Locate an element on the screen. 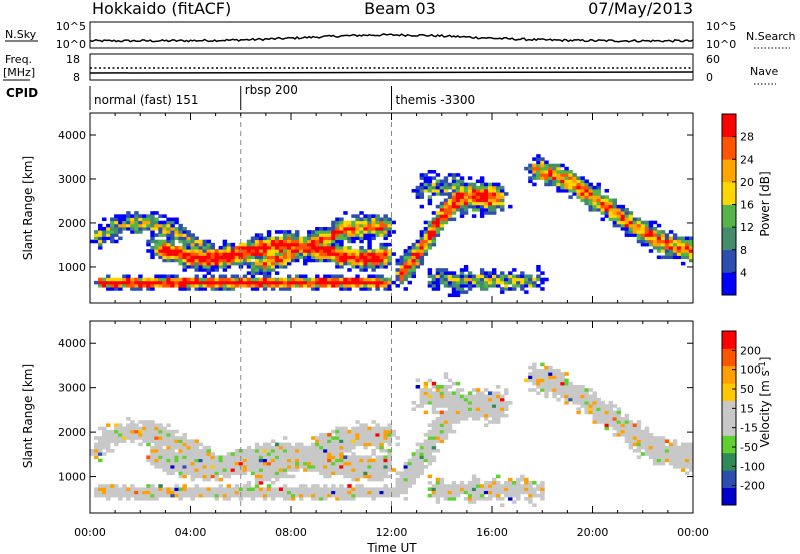 Image resolution: width=800 pixels, height=554 pixels. nave-tick-top: 60 is located at coordinates (713, 59).